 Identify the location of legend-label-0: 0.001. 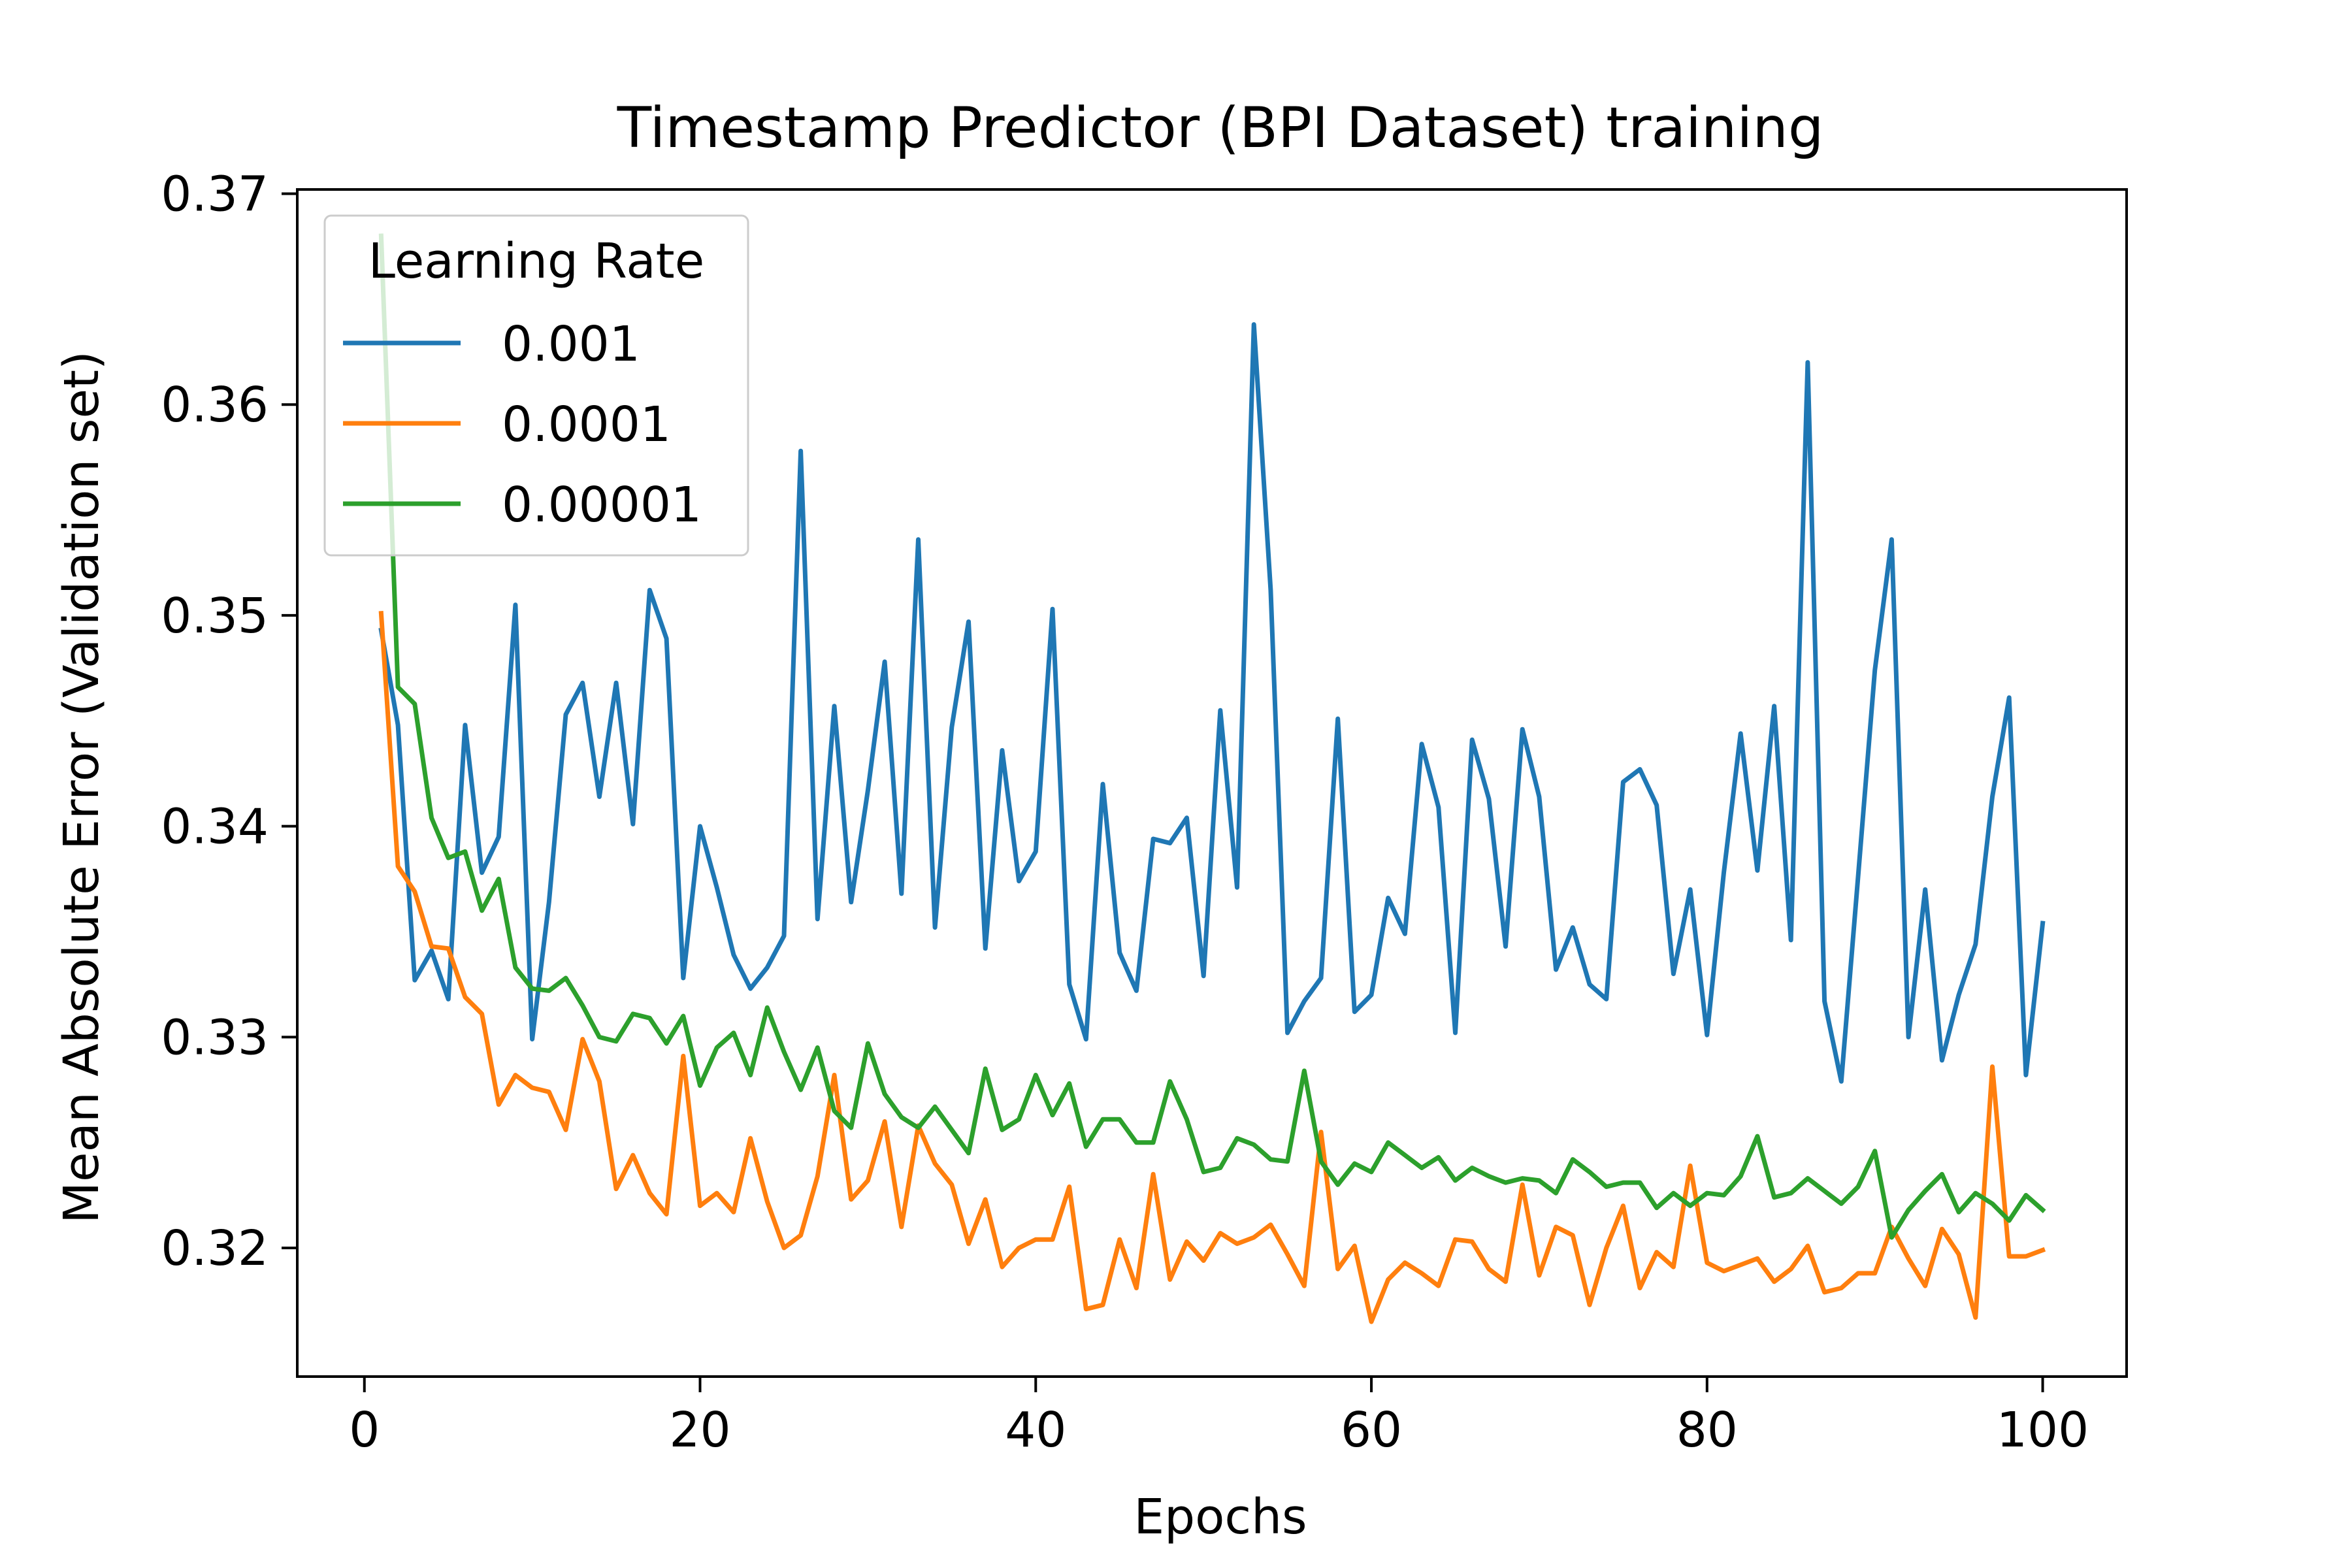
(571, 344).